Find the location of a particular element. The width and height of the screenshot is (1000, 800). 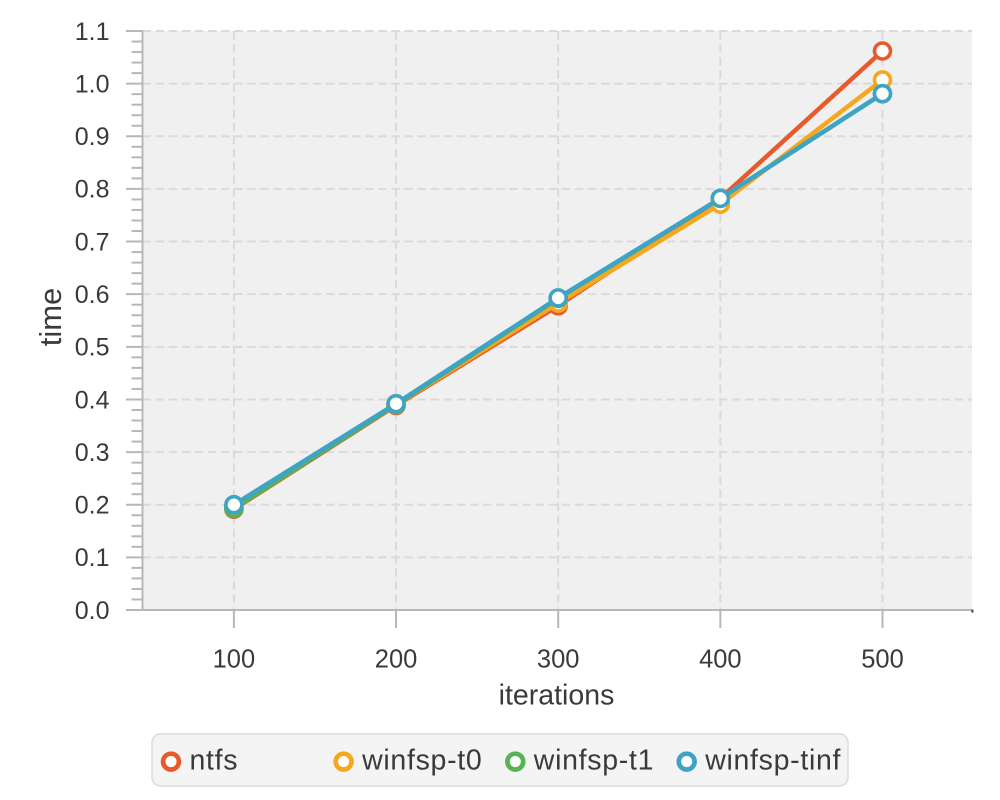

svg-text: 0.2 is located at coordinates (92, 506).